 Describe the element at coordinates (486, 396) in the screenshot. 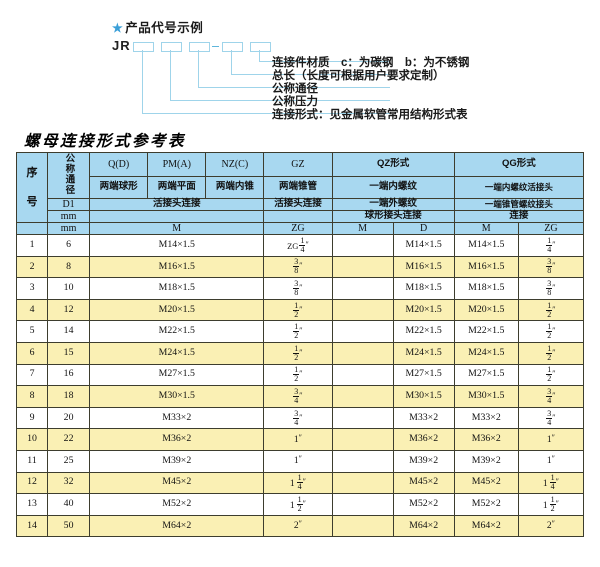

I see `cell-qg-m: M30×1.5` at that location.